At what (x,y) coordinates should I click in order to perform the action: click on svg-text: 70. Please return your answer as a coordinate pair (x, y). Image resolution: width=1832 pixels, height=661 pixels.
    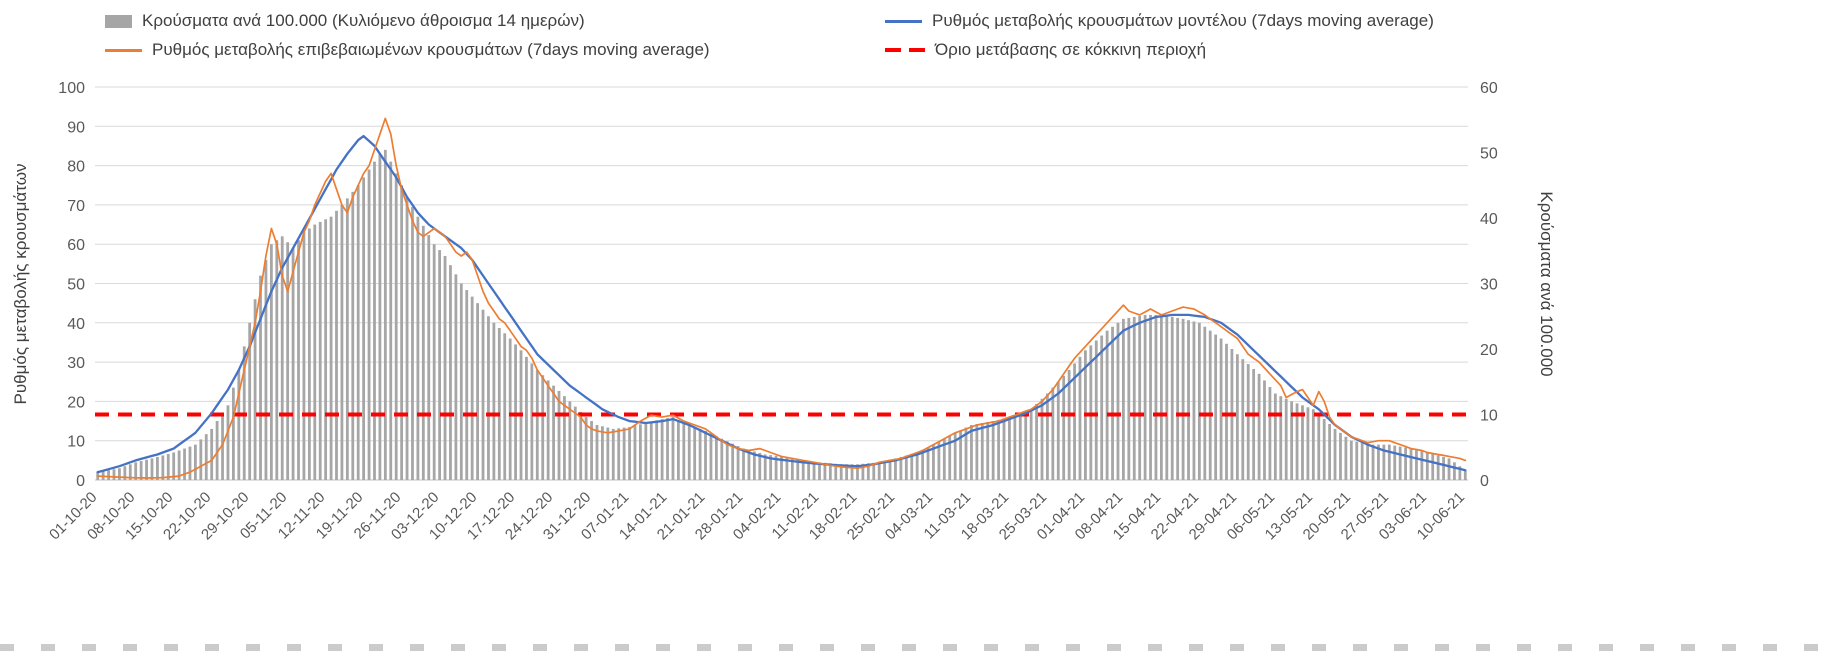
    Looking at the image, I should click on (76, 206).